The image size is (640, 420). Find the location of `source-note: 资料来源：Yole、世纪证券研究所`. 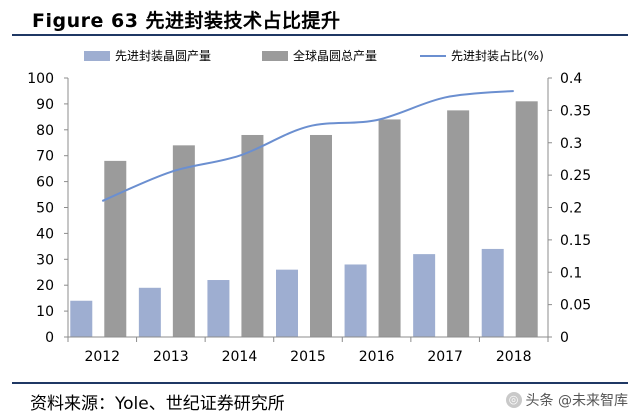

source-note: 资料来源：Yole、世纪证券研究所 is located at coordinates (157, 404).